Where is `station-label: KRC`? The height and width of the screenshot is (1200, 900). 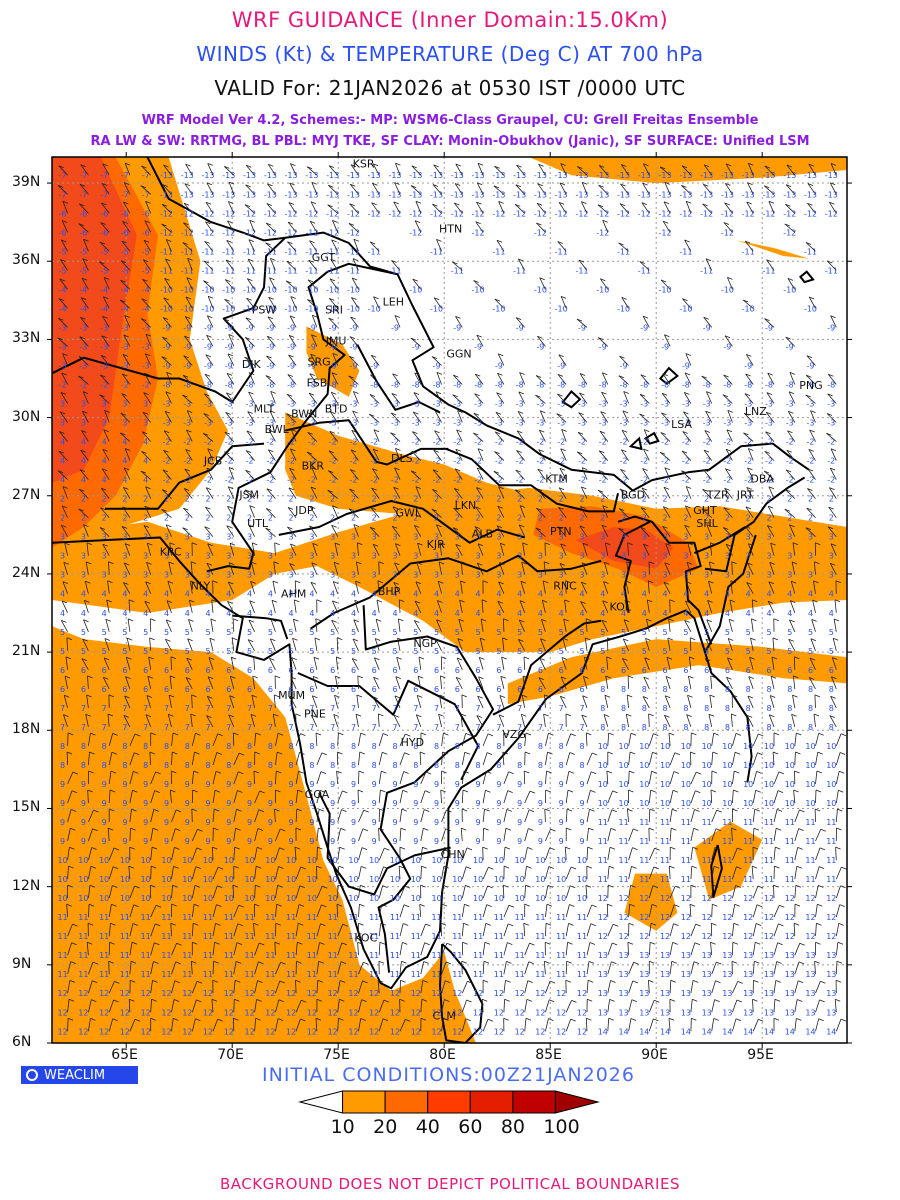 station-label: KRC is located at coordinates (171, 552).